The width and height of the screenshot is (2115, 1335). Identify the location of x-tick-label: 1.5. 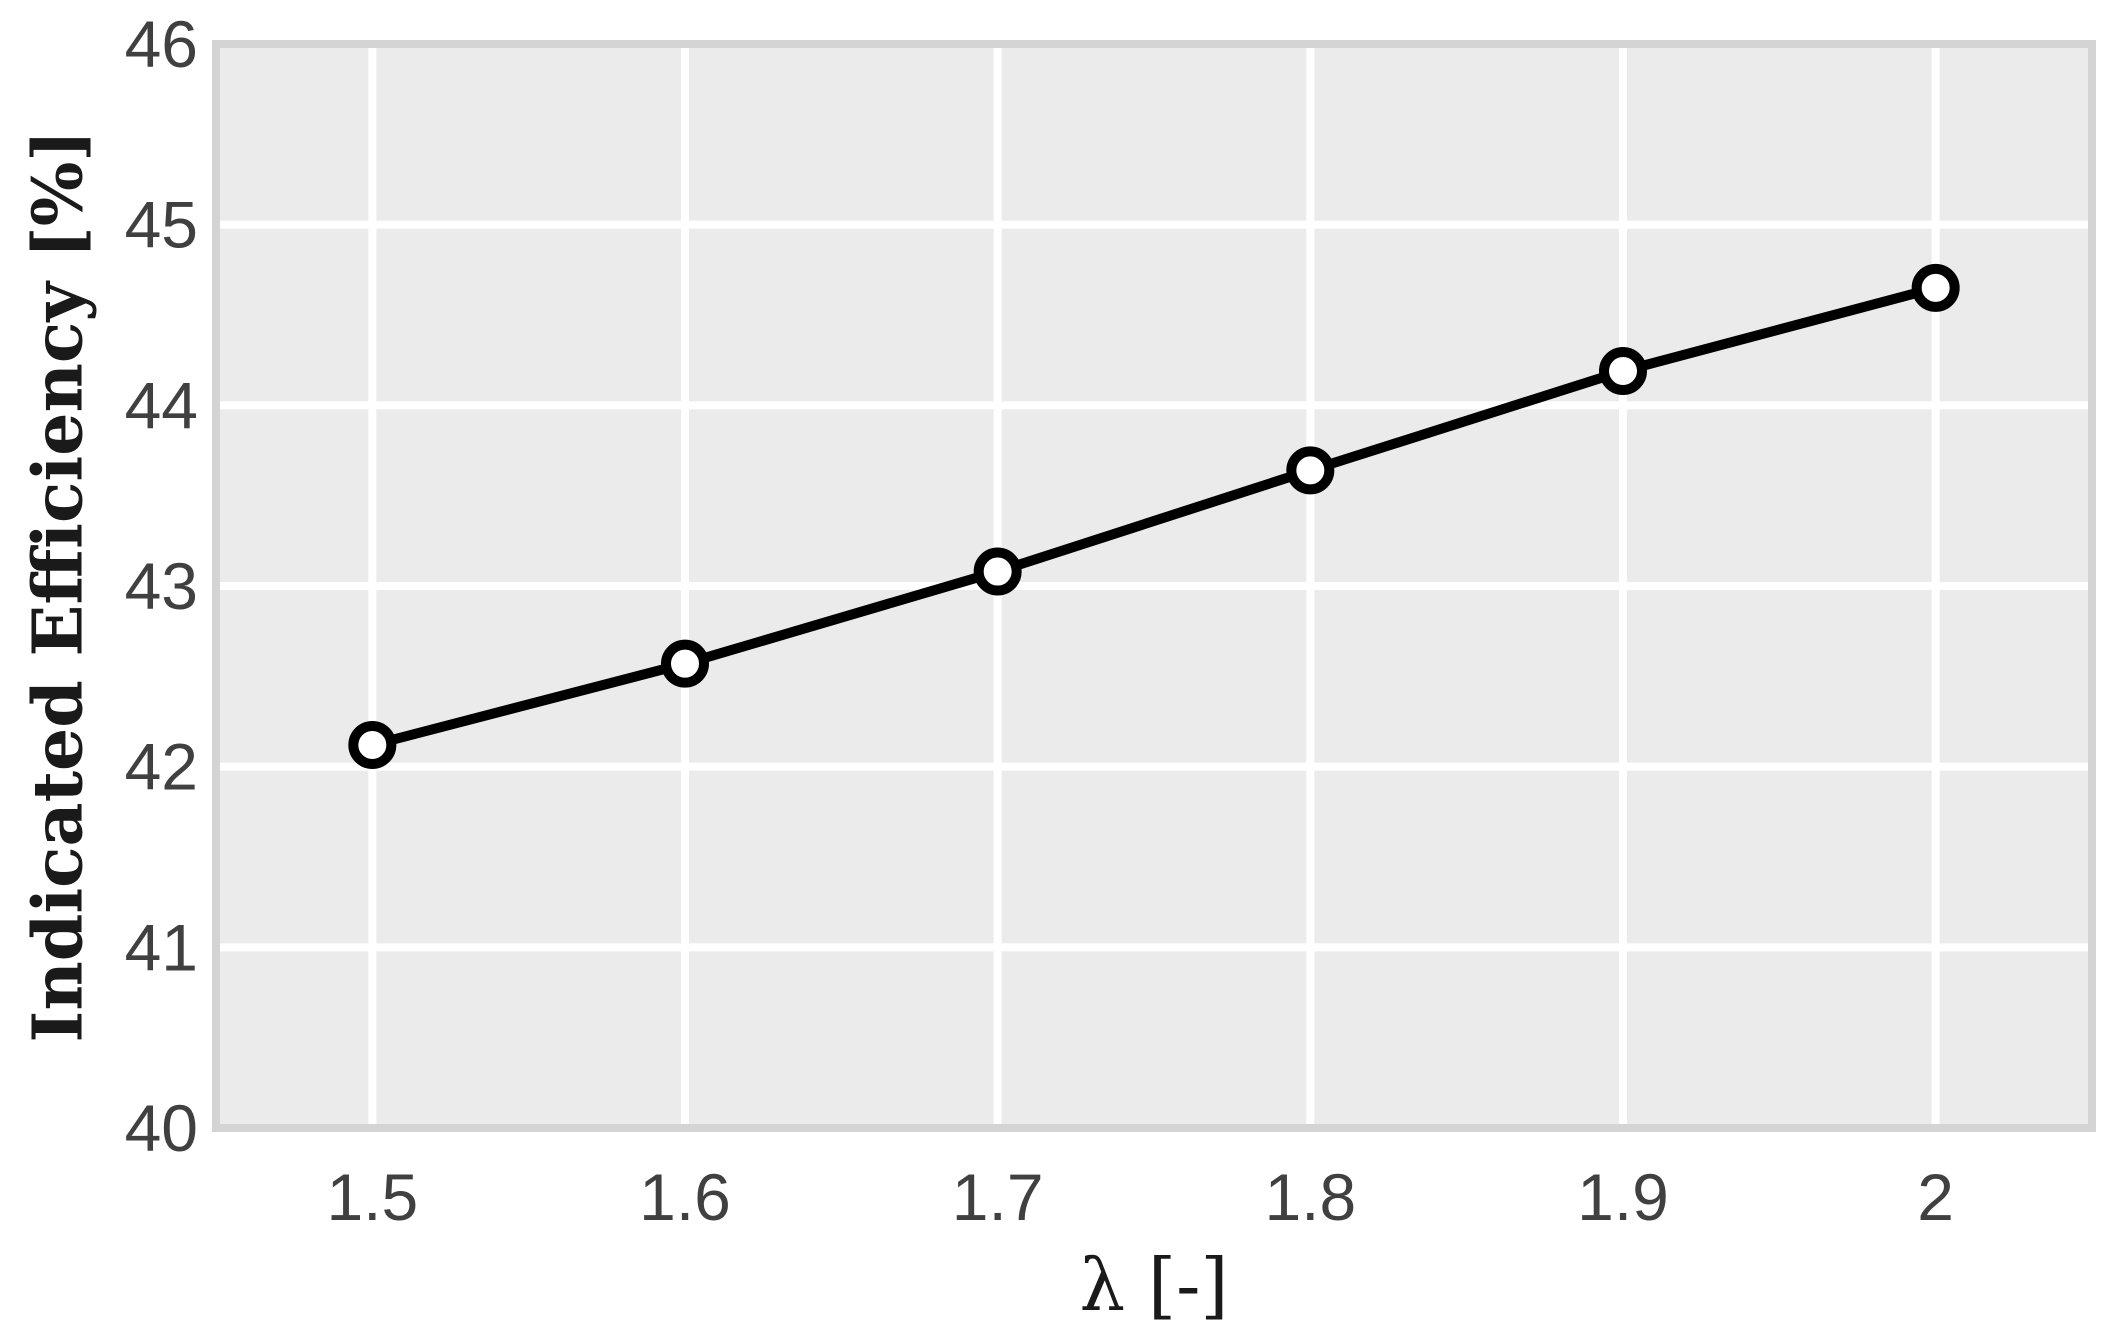
(372, 1197).